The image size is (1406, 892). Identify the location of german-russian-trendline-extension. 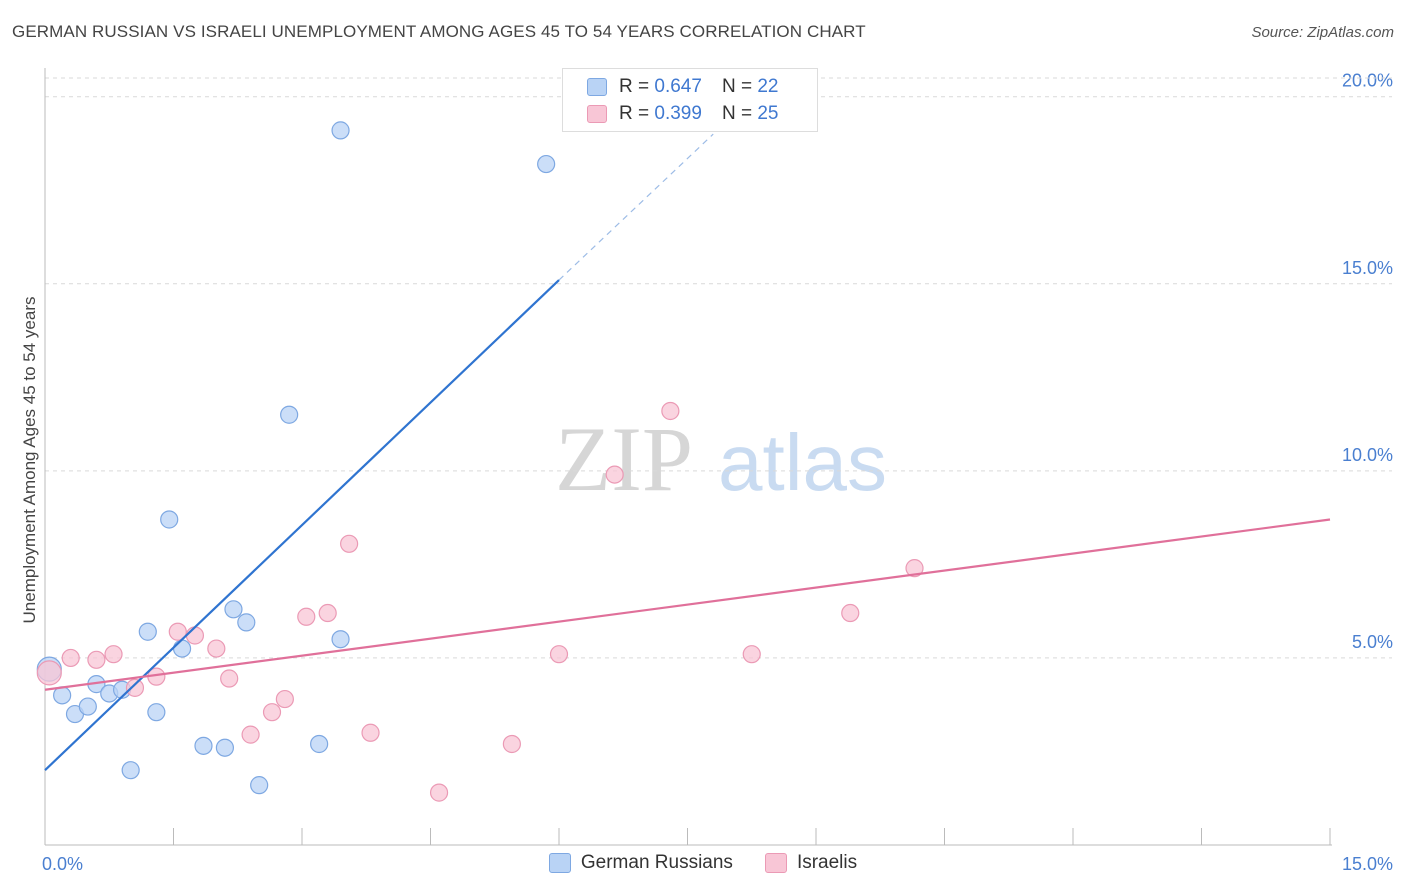
(636, 207).